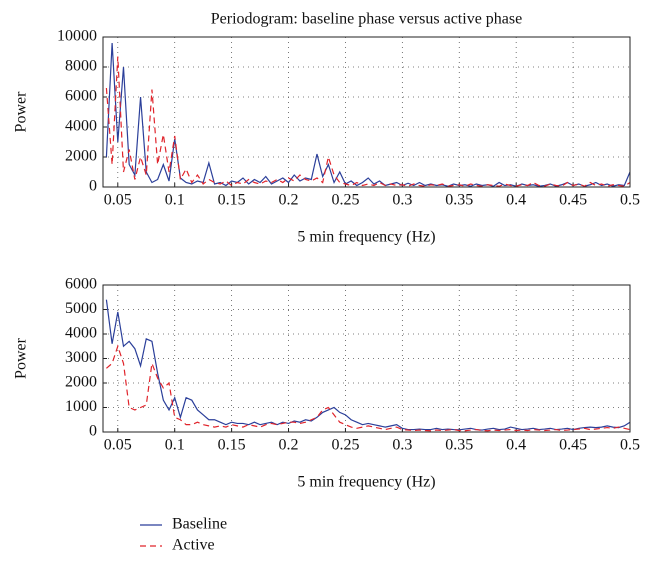 The image size is (657, 563). Describe the element at coordinates (193, 545) in the screenshot. I see `legend-label: Active` at that location.